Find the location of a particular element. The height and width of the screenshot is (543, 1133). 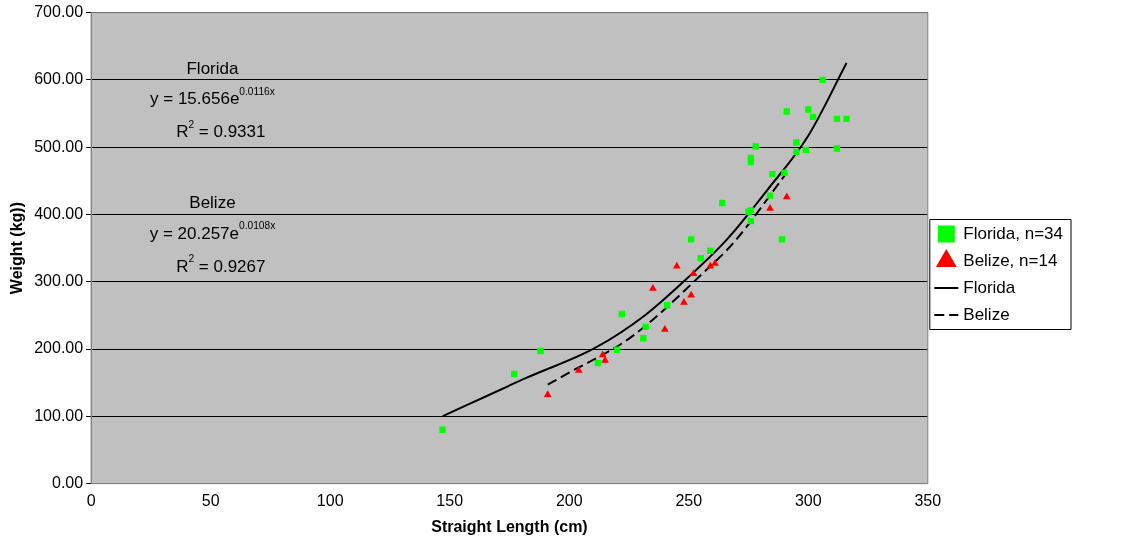

x-tick-label: 200 is located at coordinates (569, 500).